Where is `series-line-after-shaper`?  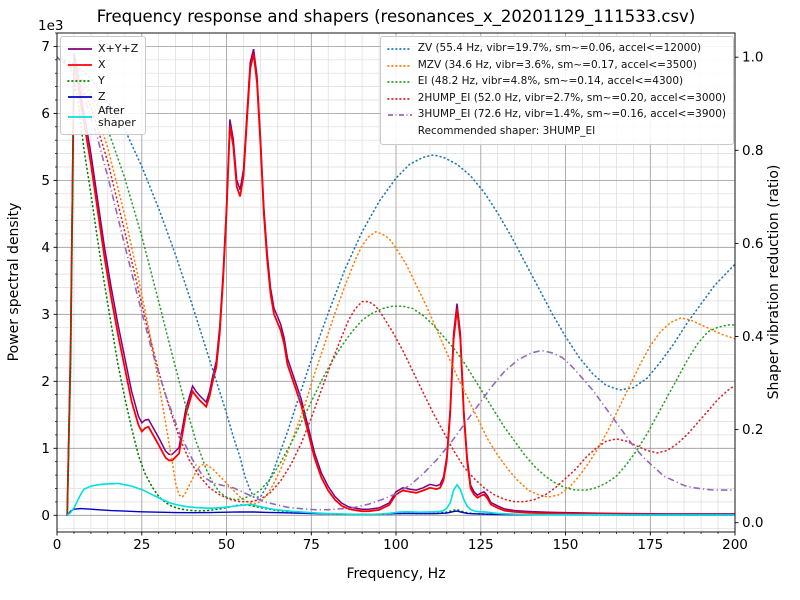
series-line-after-shaper is located at coordinates (400, 499).